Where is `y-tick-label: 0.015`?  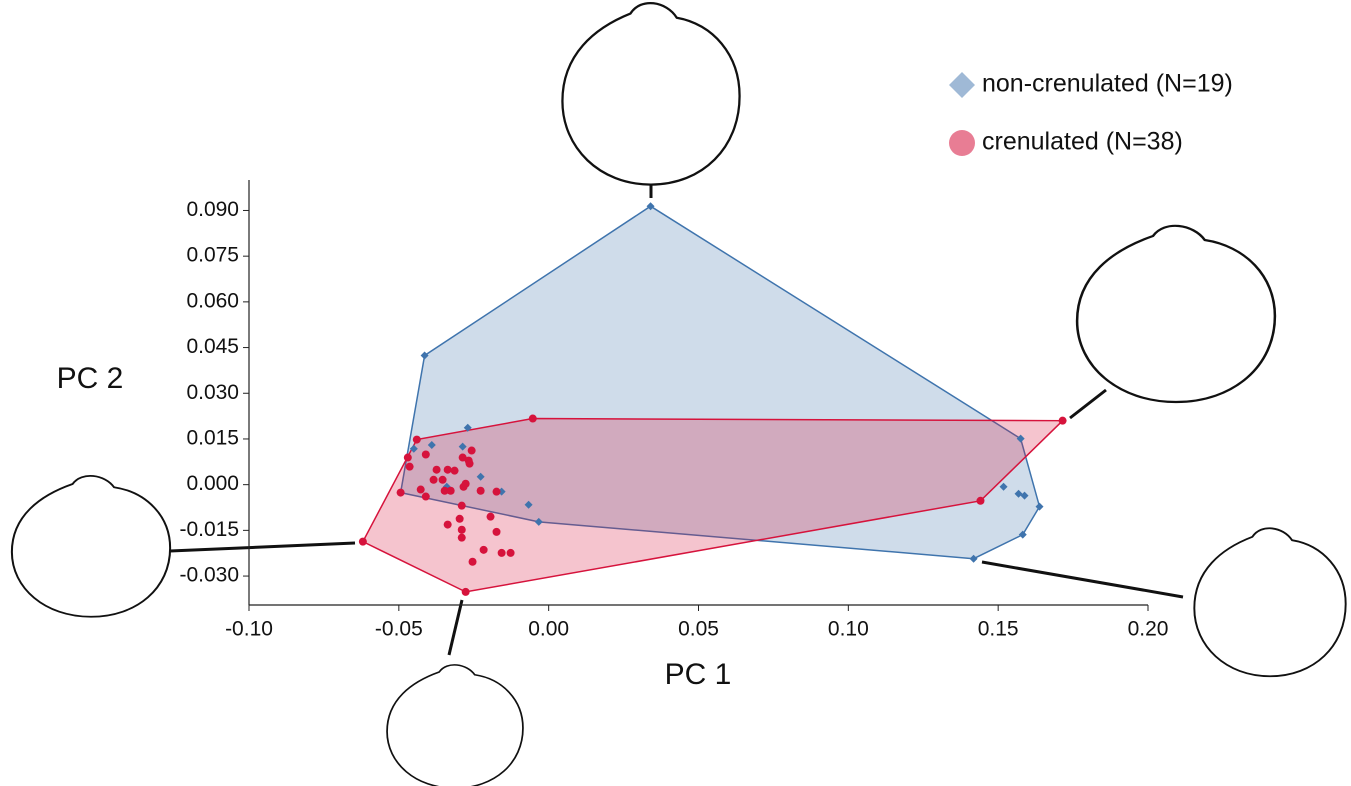
y-tick-label: 0.015 is located at coordinates (212, 438).